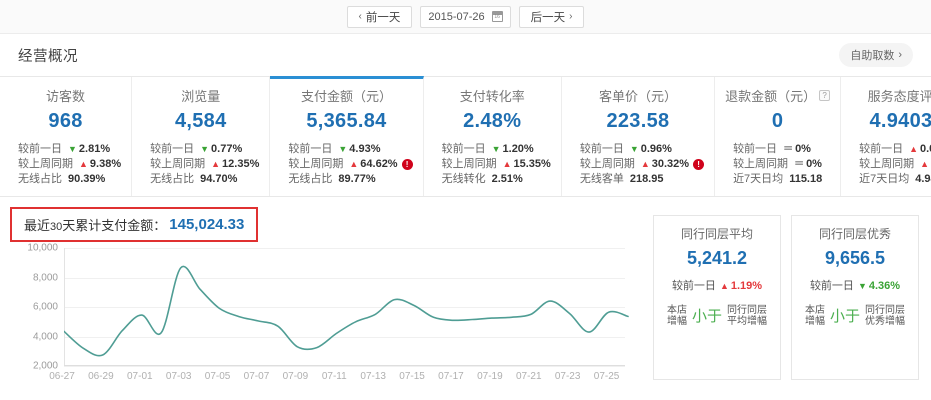 The image size is (931, 400). What do you see at coordinates (899, 96) in the screenshot?
I see `metric-title-text: 服务态度评分` at bounding box center [899, 96].